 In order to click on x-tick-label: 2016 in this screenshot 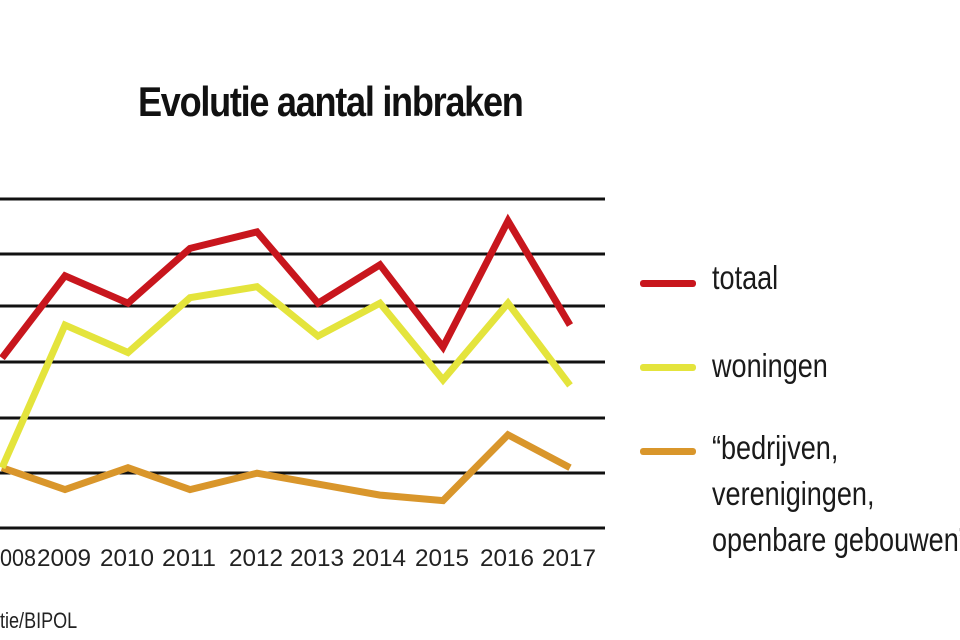, I will do `click(507, 558)`.